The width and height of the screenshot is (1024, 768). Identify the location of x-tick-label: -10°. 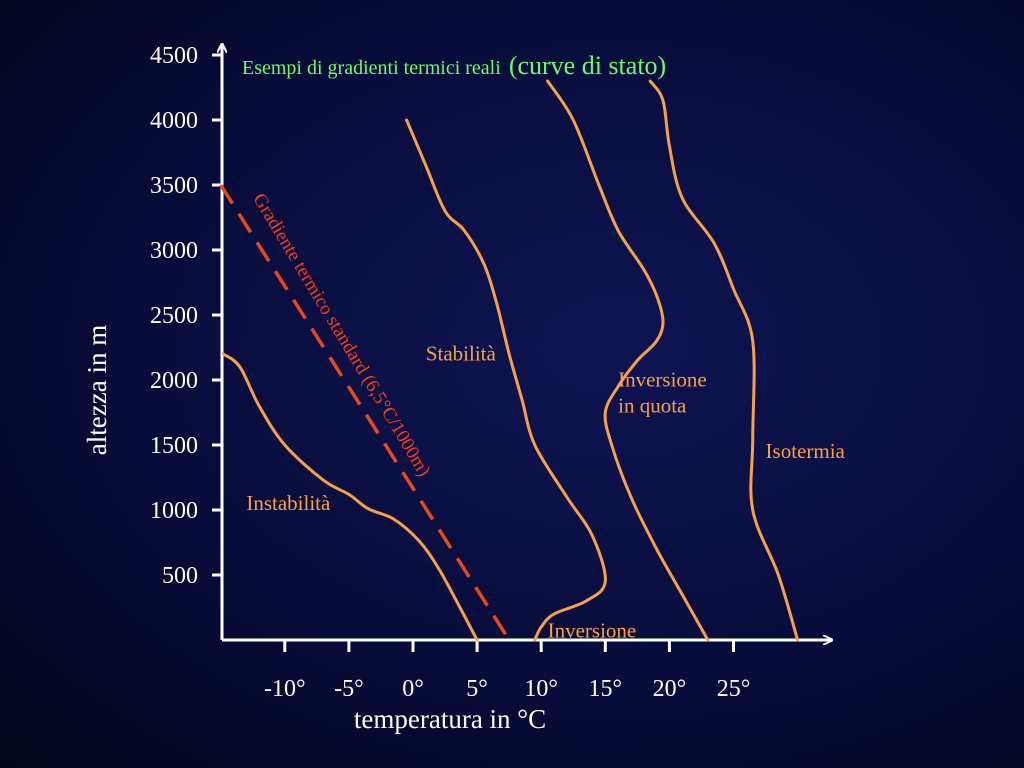
(285, 689).